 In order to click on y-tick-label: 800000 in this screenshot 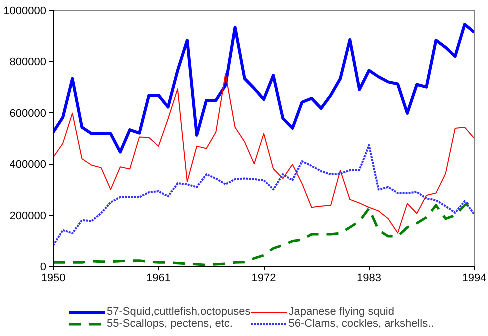, I will do `click(28, 62)`.